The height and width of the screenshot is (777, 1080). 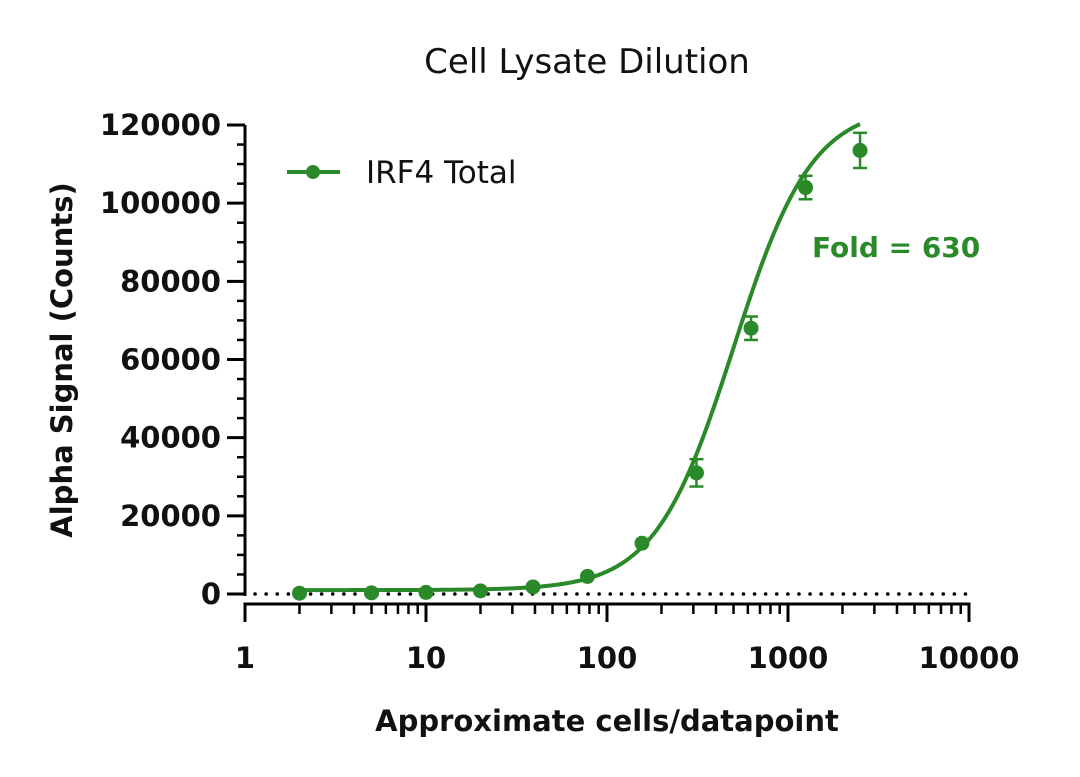 What do you see at coordinates (426, 658) in the screenshot?
I see `x-tick-label: 10` at bounding box center [426, 658].